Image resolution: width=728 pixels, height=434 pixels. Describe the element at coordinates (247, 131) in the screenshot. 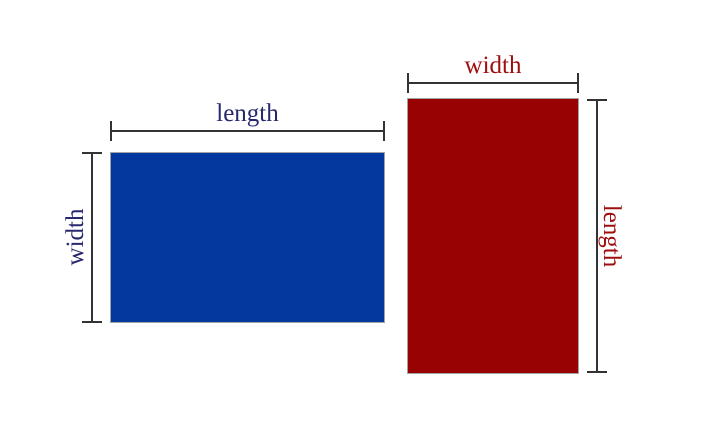

I see `blue-rectangle-length-dimension-line` at that location.